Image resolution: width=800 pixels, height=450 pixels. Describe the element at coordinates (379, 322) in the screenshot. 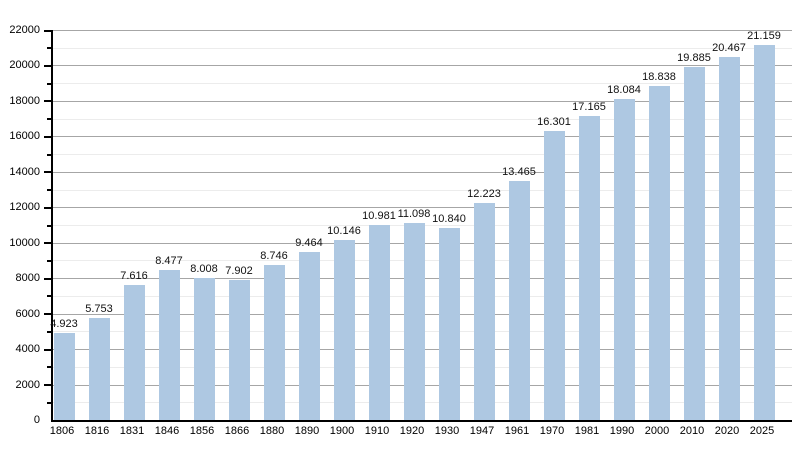

I see `bar-1910` at that location.